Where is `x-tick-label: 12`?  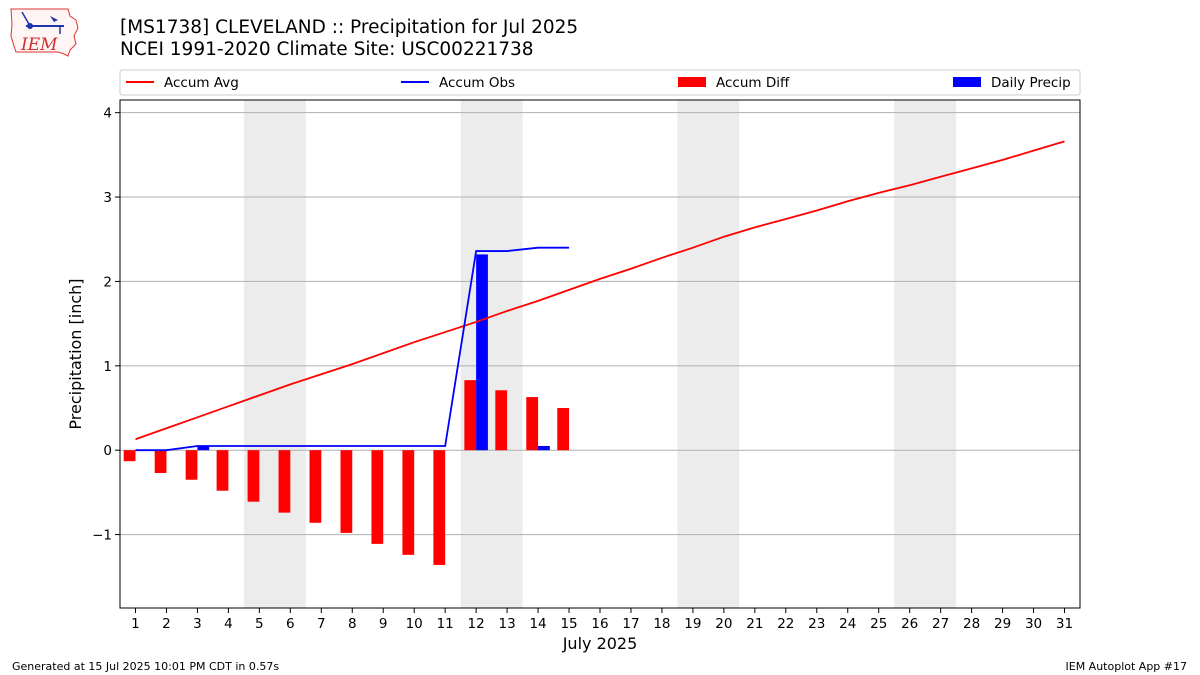 x-tick-label: 12 is located at coordinates (476, 624).